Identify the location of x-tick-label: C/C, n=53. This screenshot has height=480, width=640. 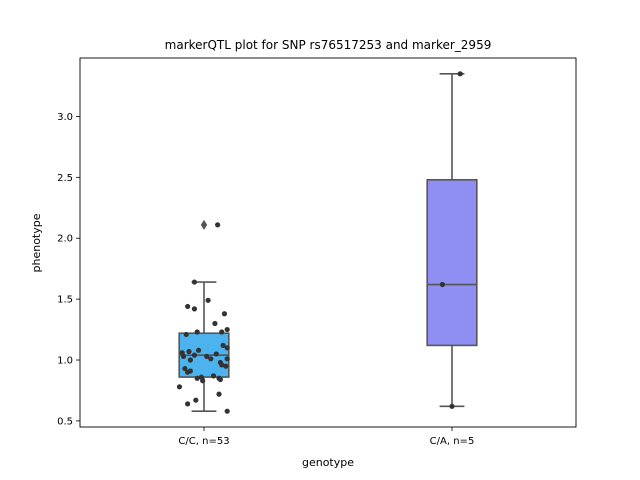
(203, 441).